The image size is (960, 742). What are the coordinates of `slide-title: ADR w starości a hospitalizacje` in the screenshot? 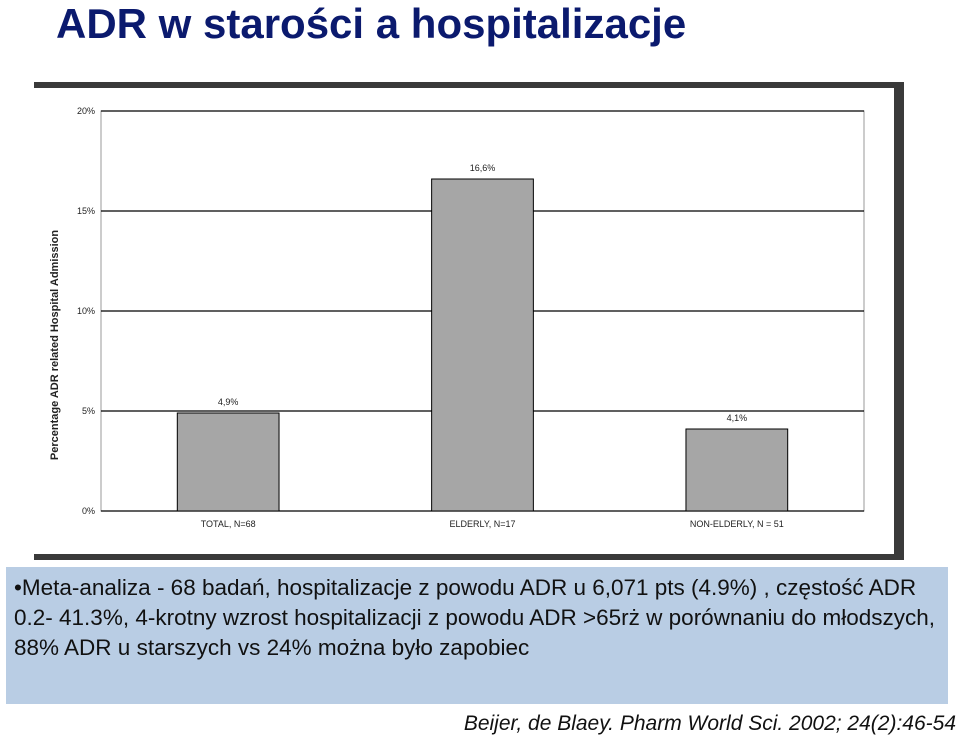 It's located at (371, 23).